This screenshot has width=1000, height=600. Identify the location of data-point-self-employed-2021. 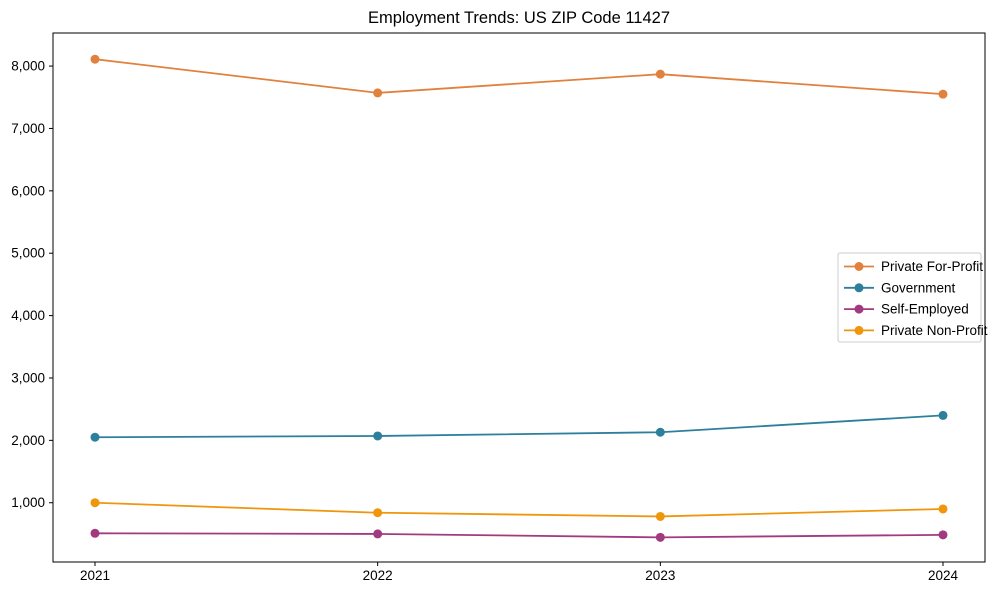
(95, 533).